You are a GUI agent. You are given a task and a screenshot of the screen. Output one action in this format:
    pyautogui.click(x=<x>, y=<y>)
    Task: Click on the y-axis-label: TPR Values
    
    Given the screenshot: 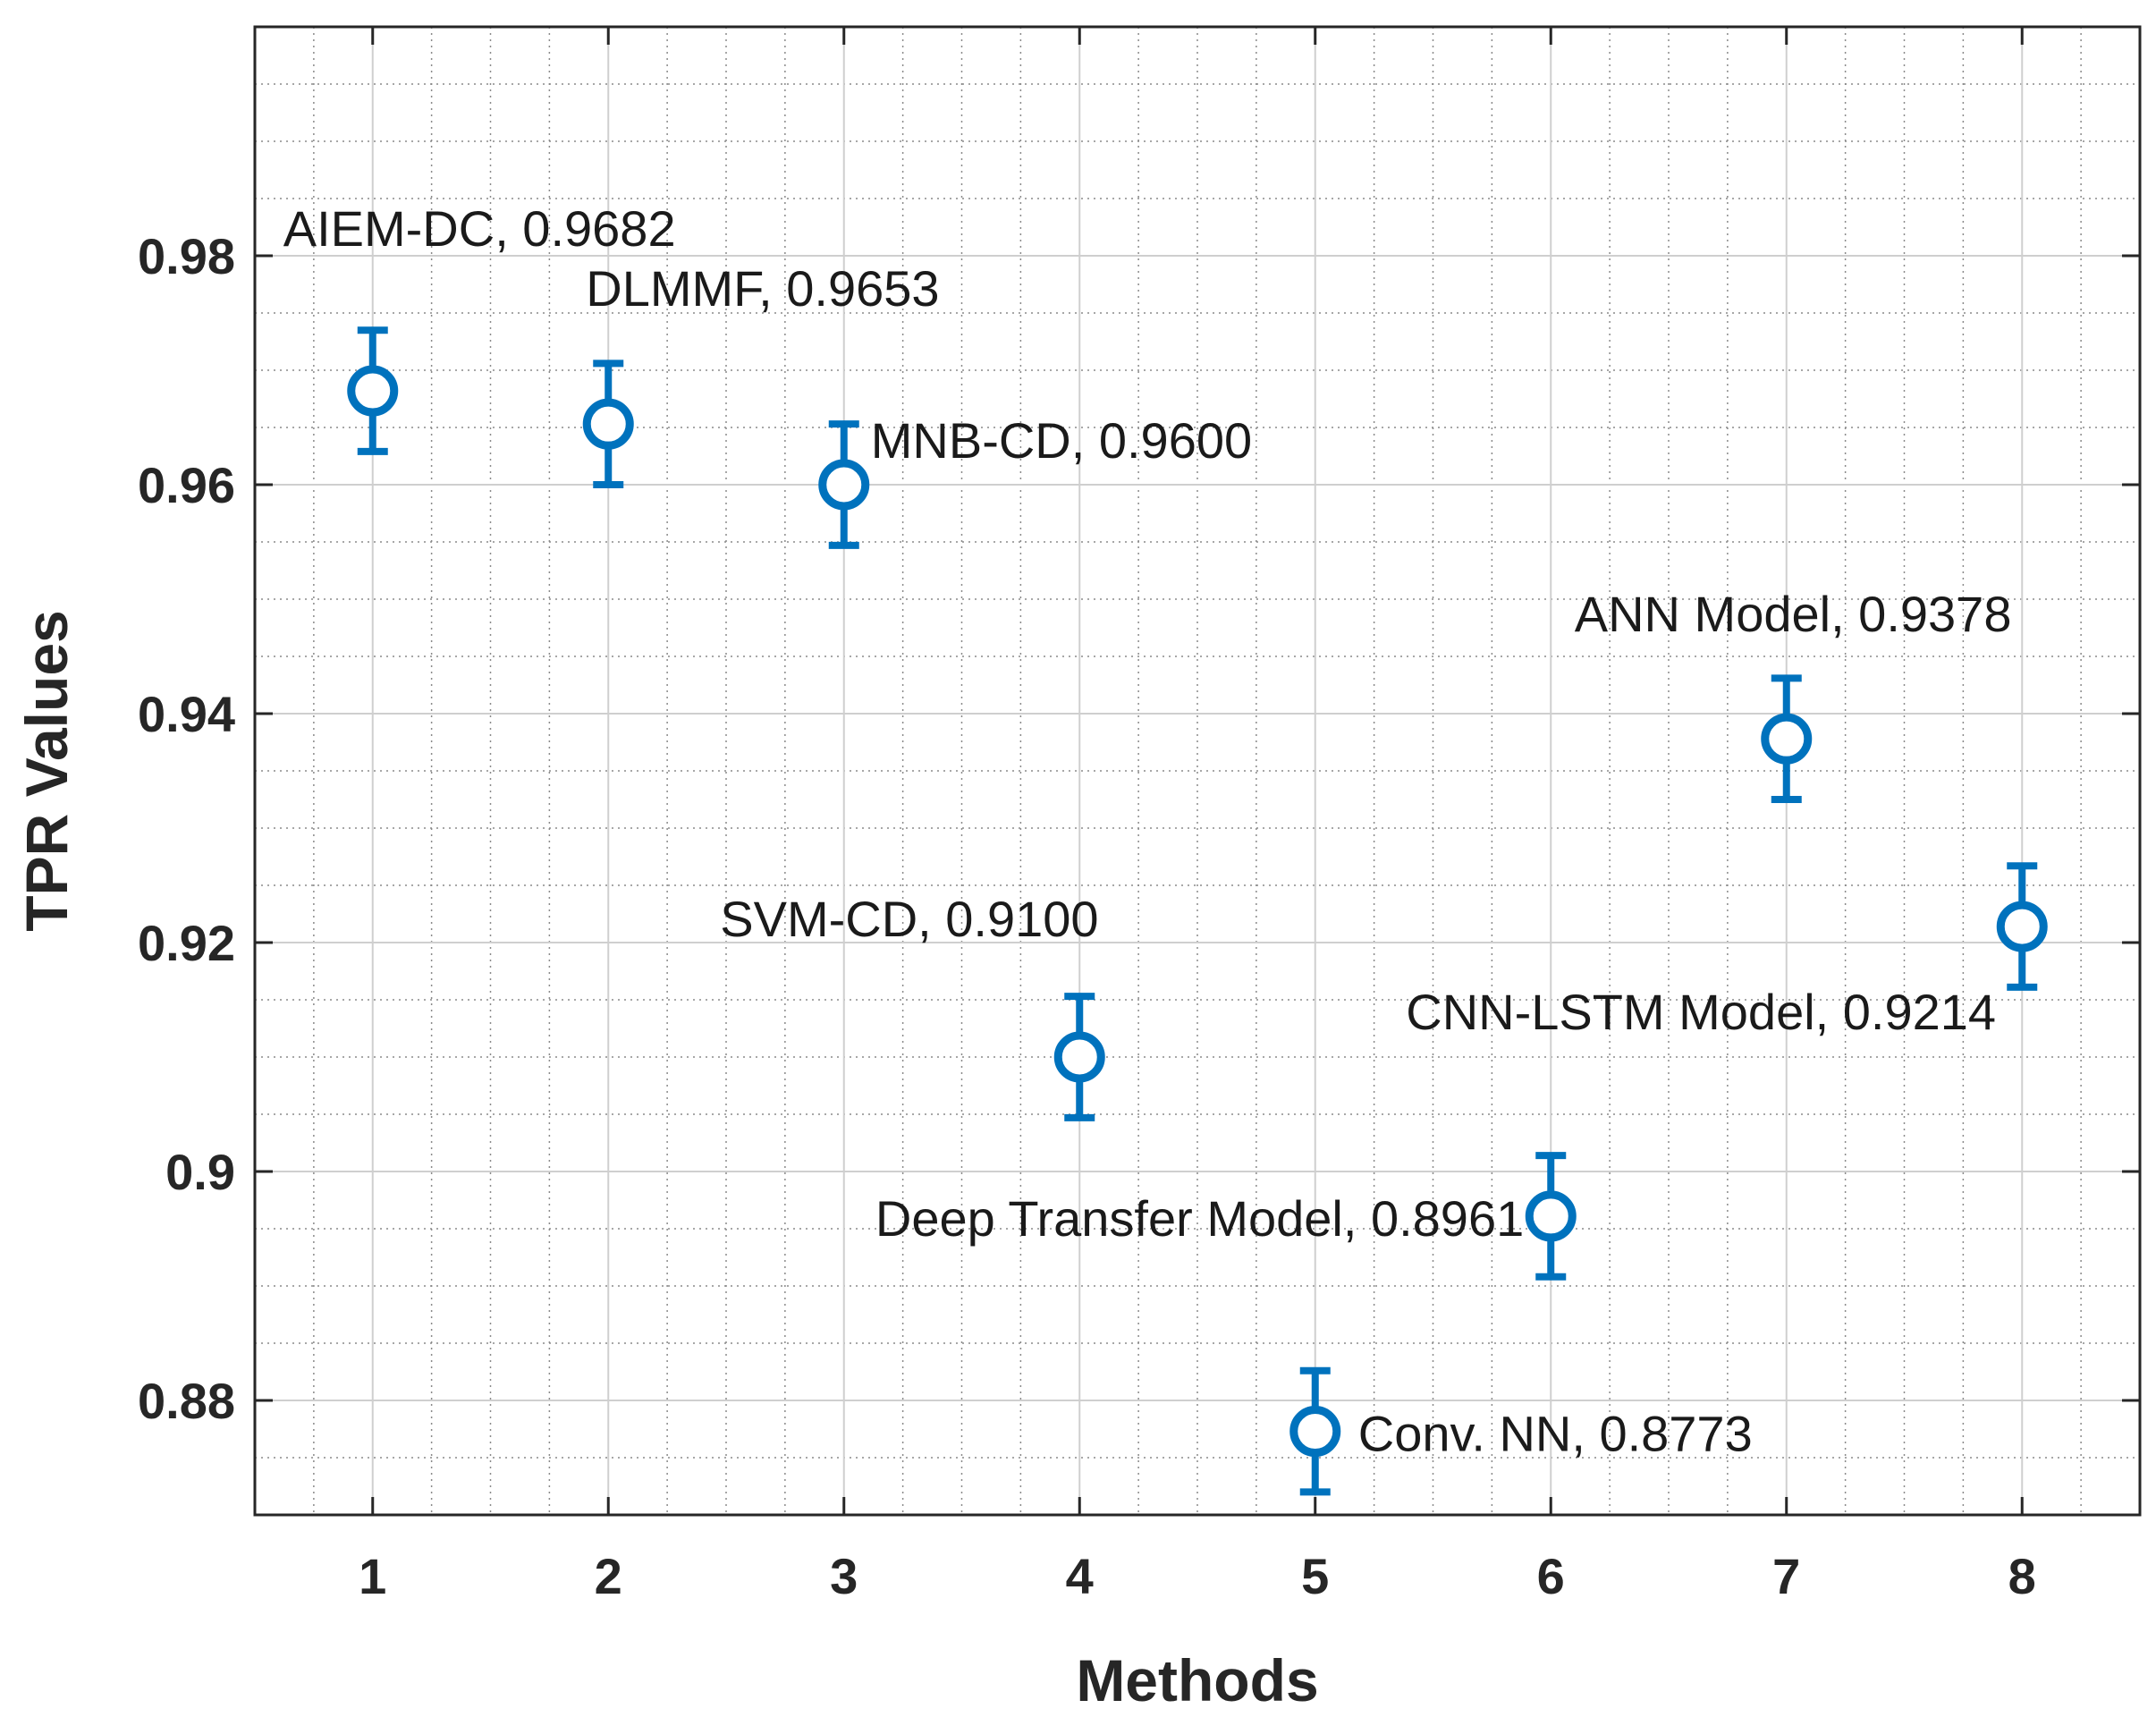 What is the action you would take?
    pyautogui.click(x=46, y=771)
    